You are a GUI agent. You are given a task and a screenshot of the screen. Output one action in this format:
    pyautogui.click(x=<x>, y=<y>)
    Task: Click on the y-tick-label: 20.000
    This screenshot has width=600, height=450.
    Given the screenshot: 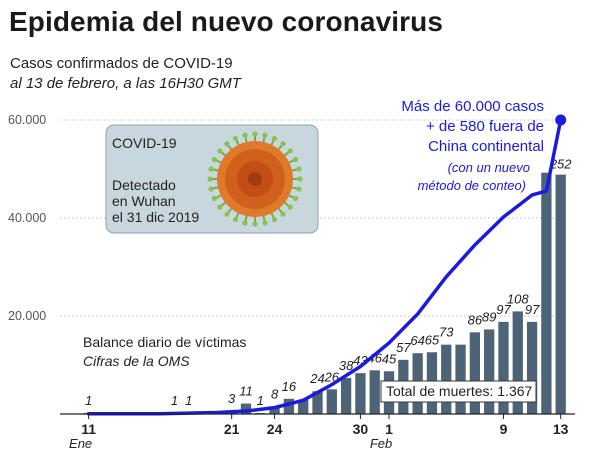 What is the action you would take?
    pyautogui.click(x=27, y=316)
    